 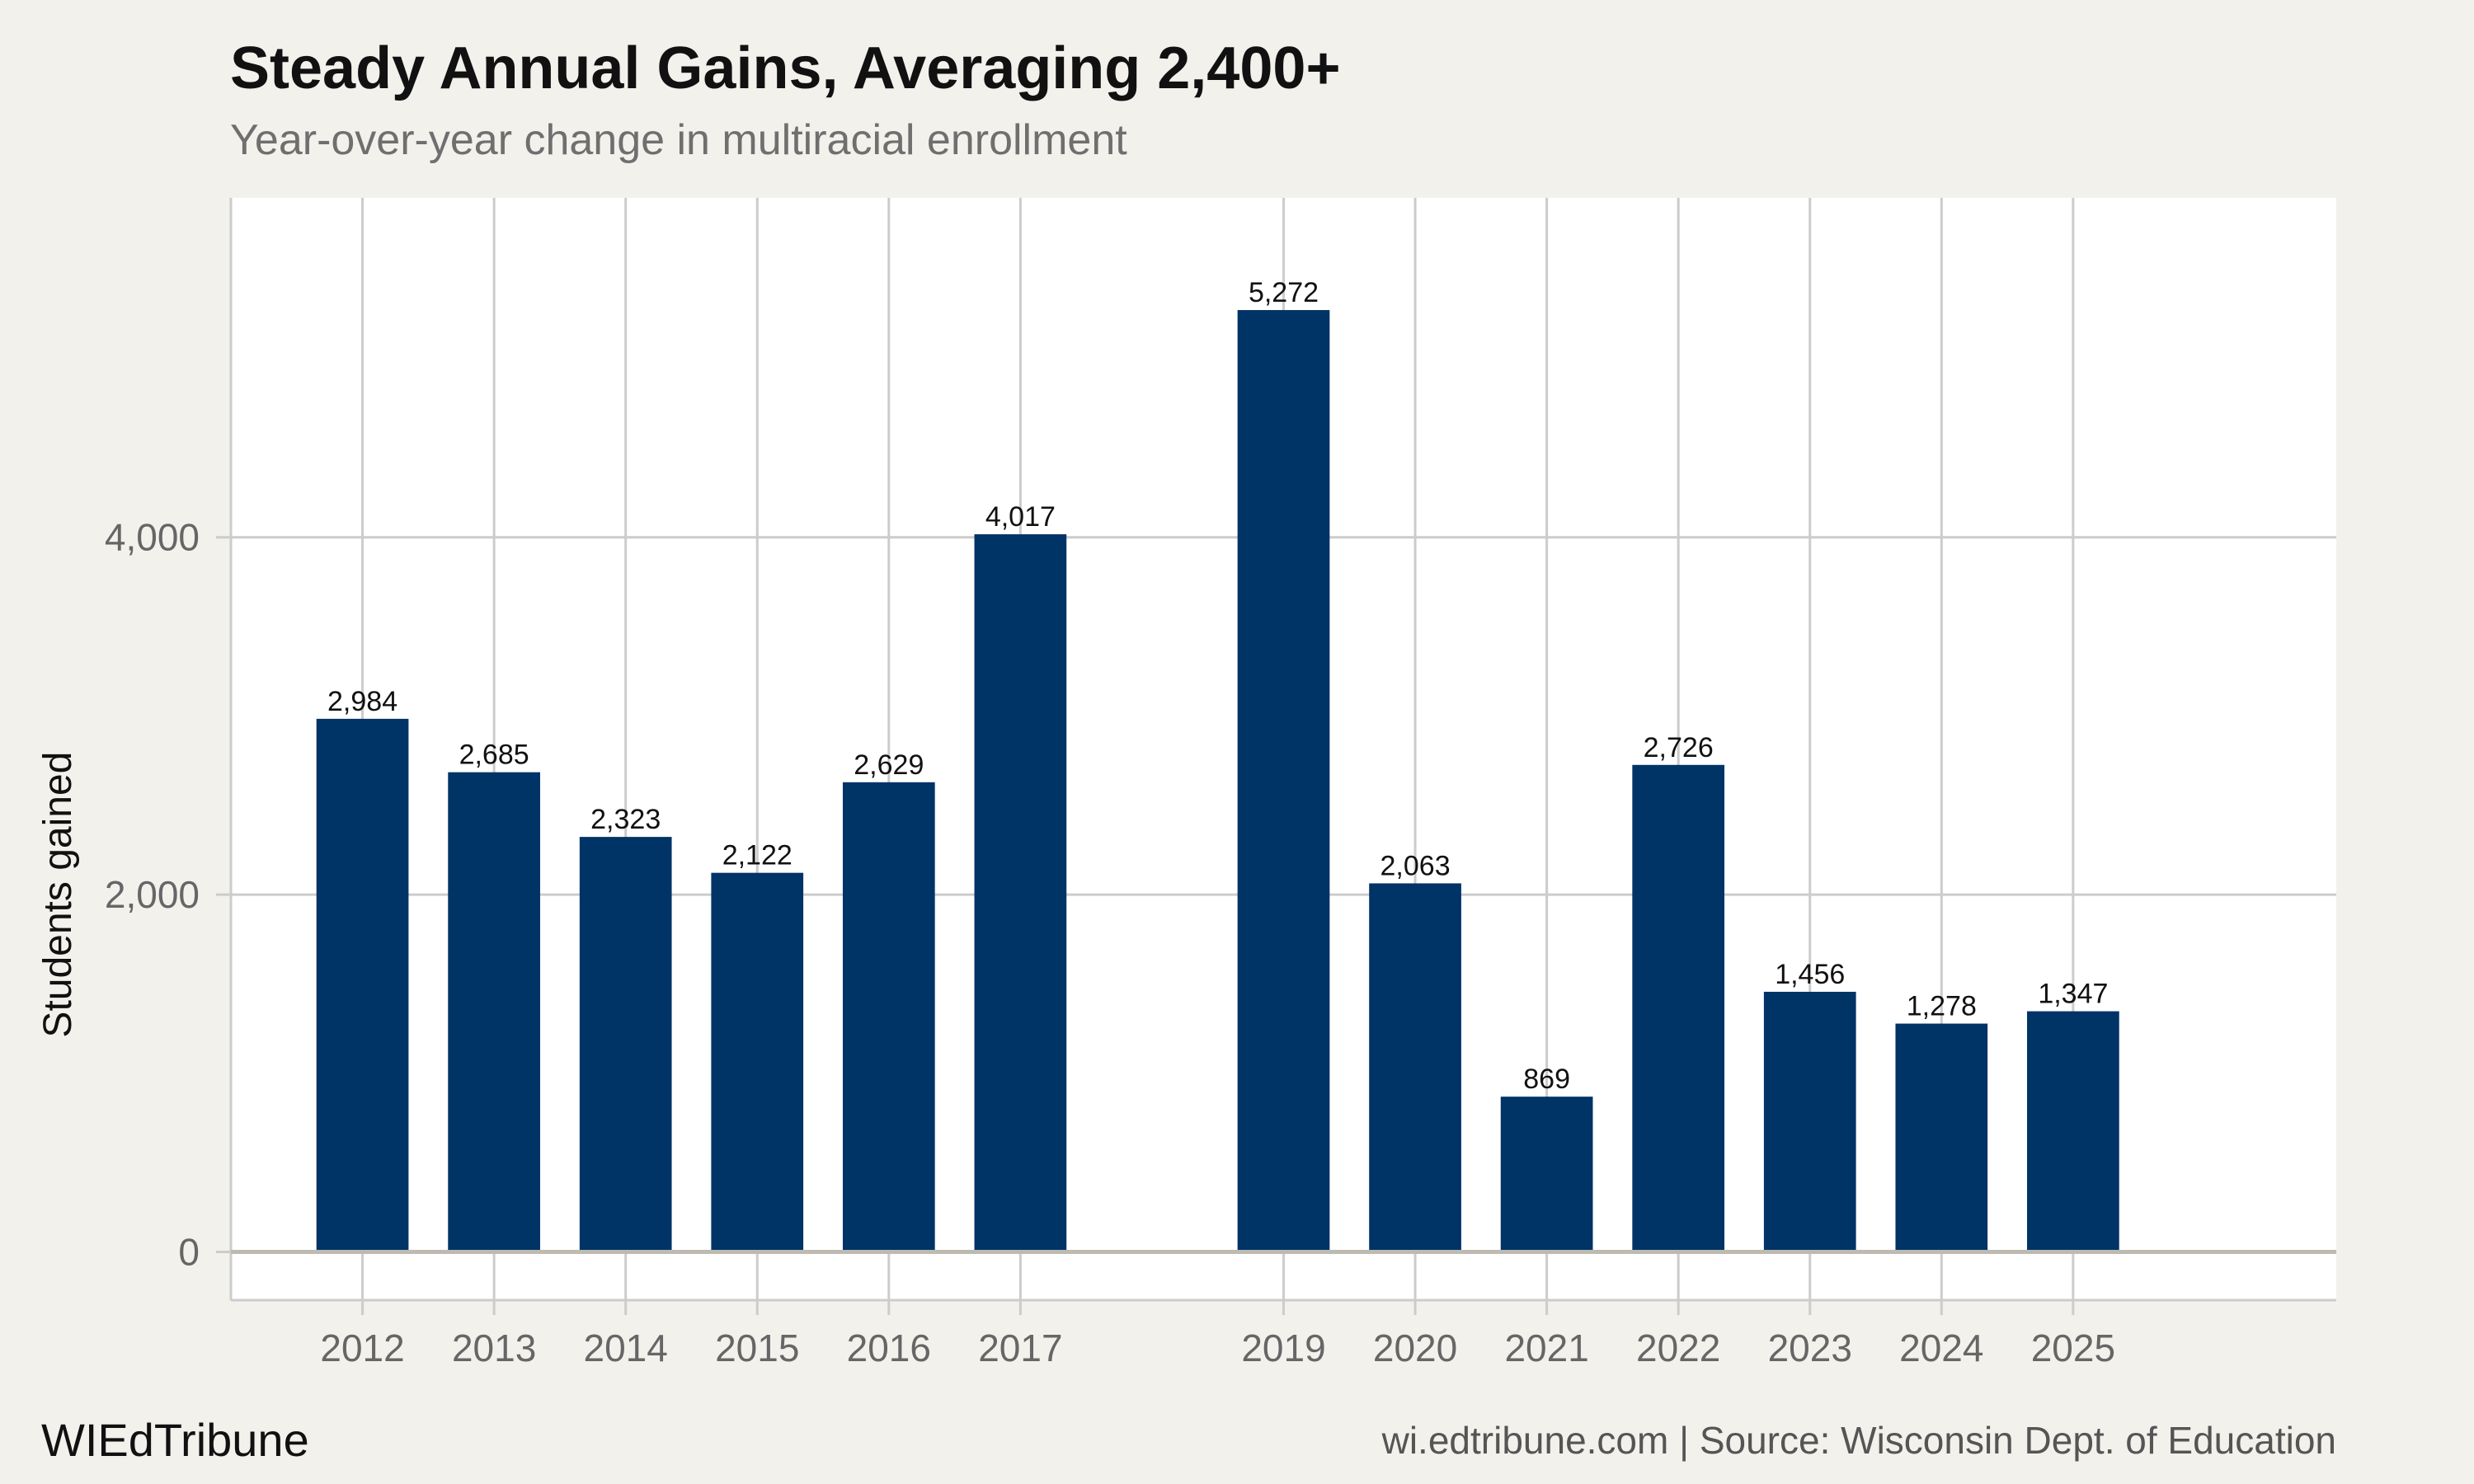 I want to click on x-tick-label: 2013, so click(x=494, y=1348).